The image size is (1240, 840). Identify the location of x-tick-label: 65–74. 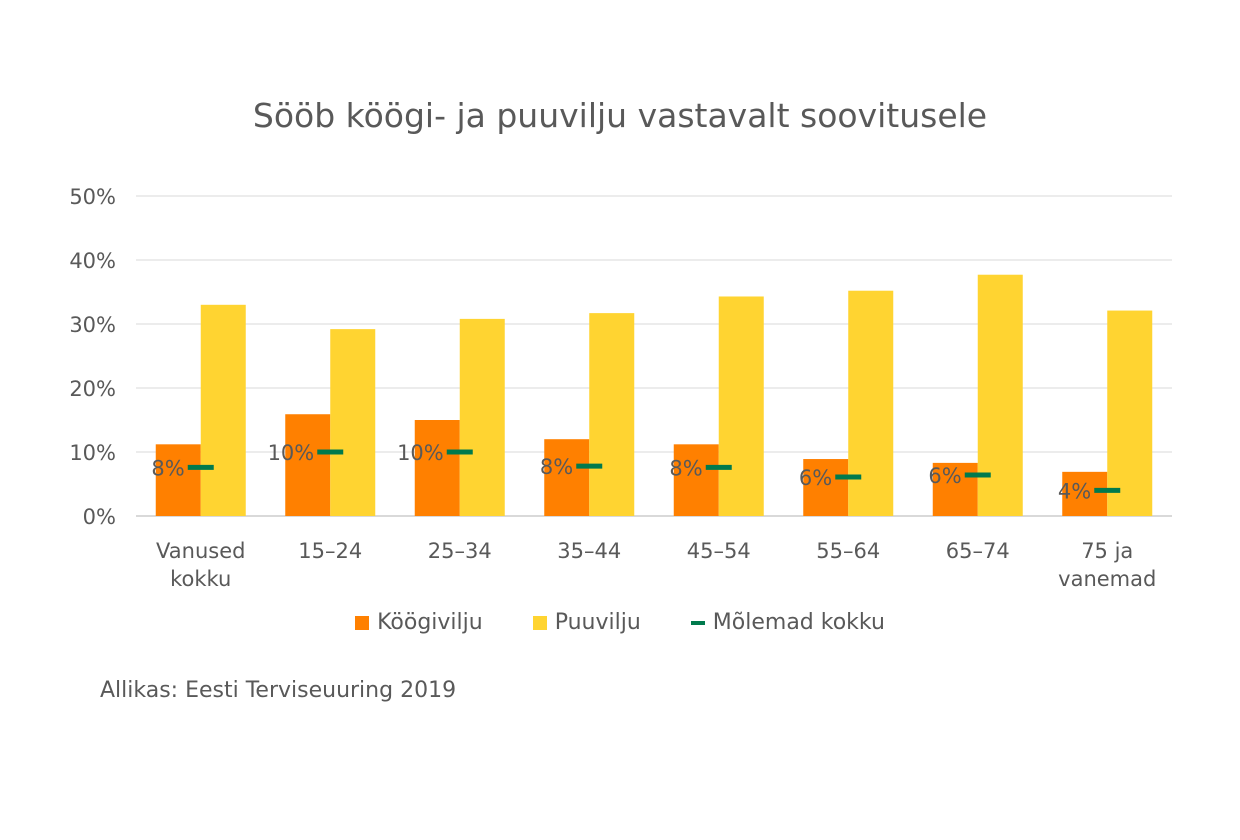
(978, 551).